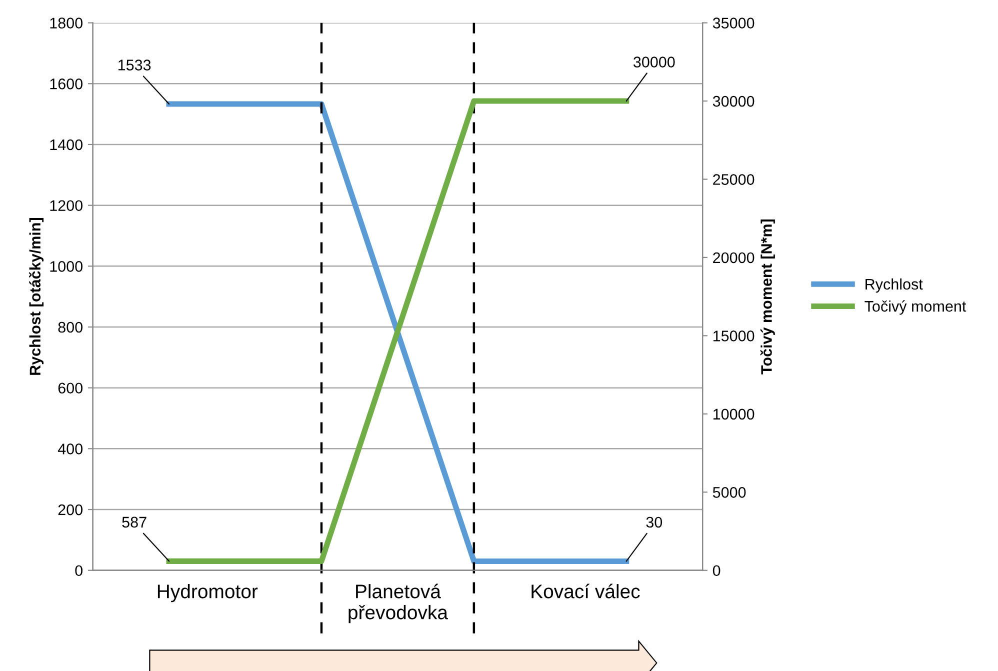 The image size is (998, 671). I want to click on data-label: 30, so click(654, 522).